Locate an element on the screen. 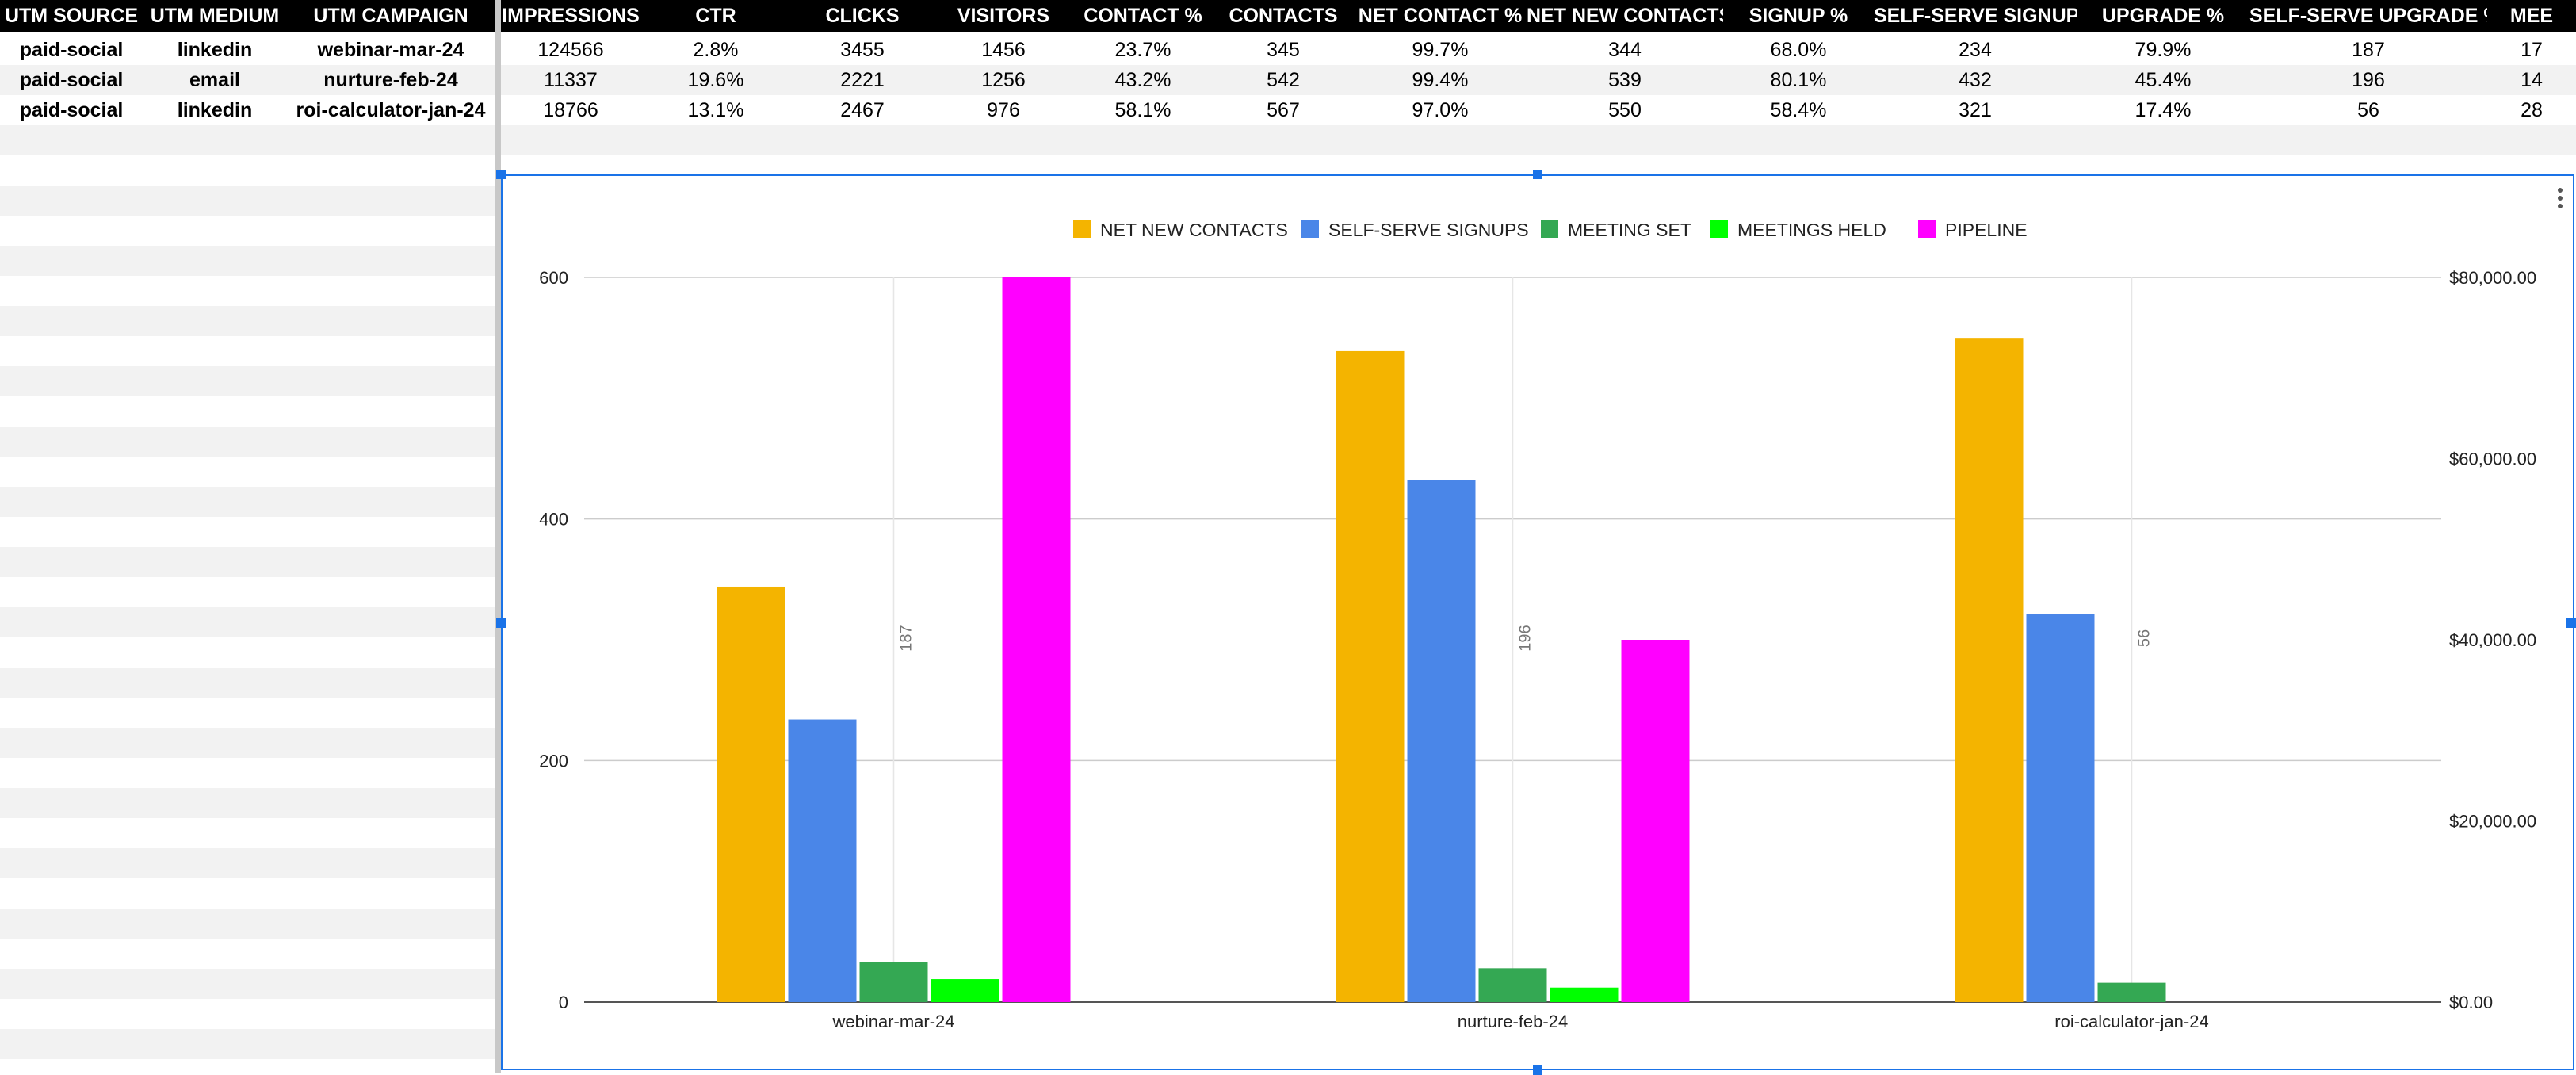 The height and width of the screenshot is (1075, 2576). table-cell: 1256 is located at coordinates (1004, 80).